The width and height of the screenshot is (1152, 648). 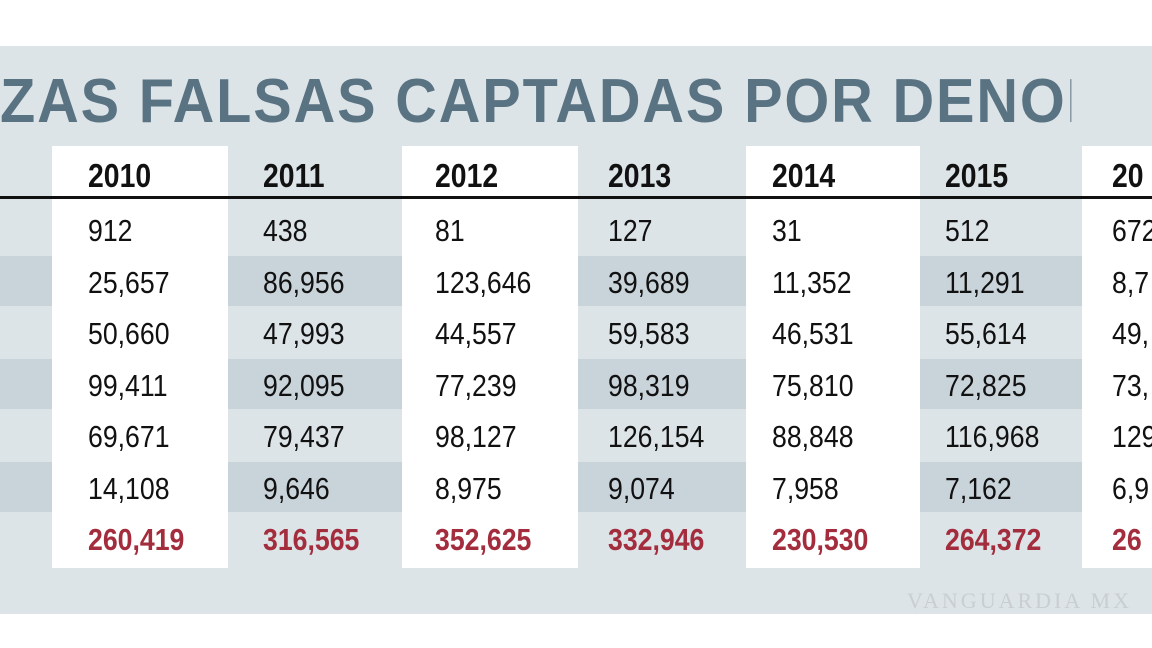 What do you see at coordinates (813, 385) in the screenshot?
I see `cell: 75,810` at bounding box center [813, 385].